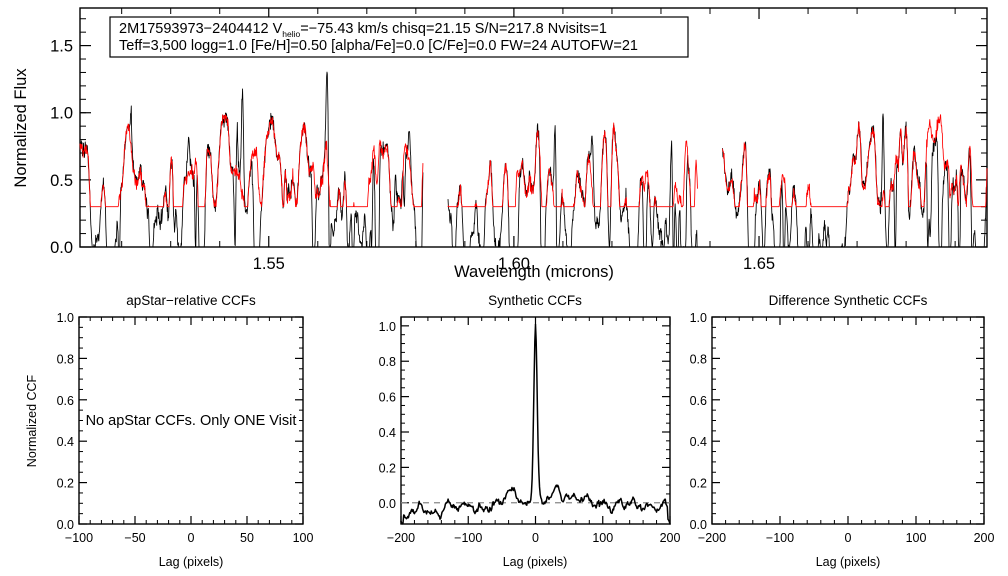 This screenshot has height=576, width=1008. I want to click on ccf-panel-2-title: Synthetic CCFs, so click(535, 300).